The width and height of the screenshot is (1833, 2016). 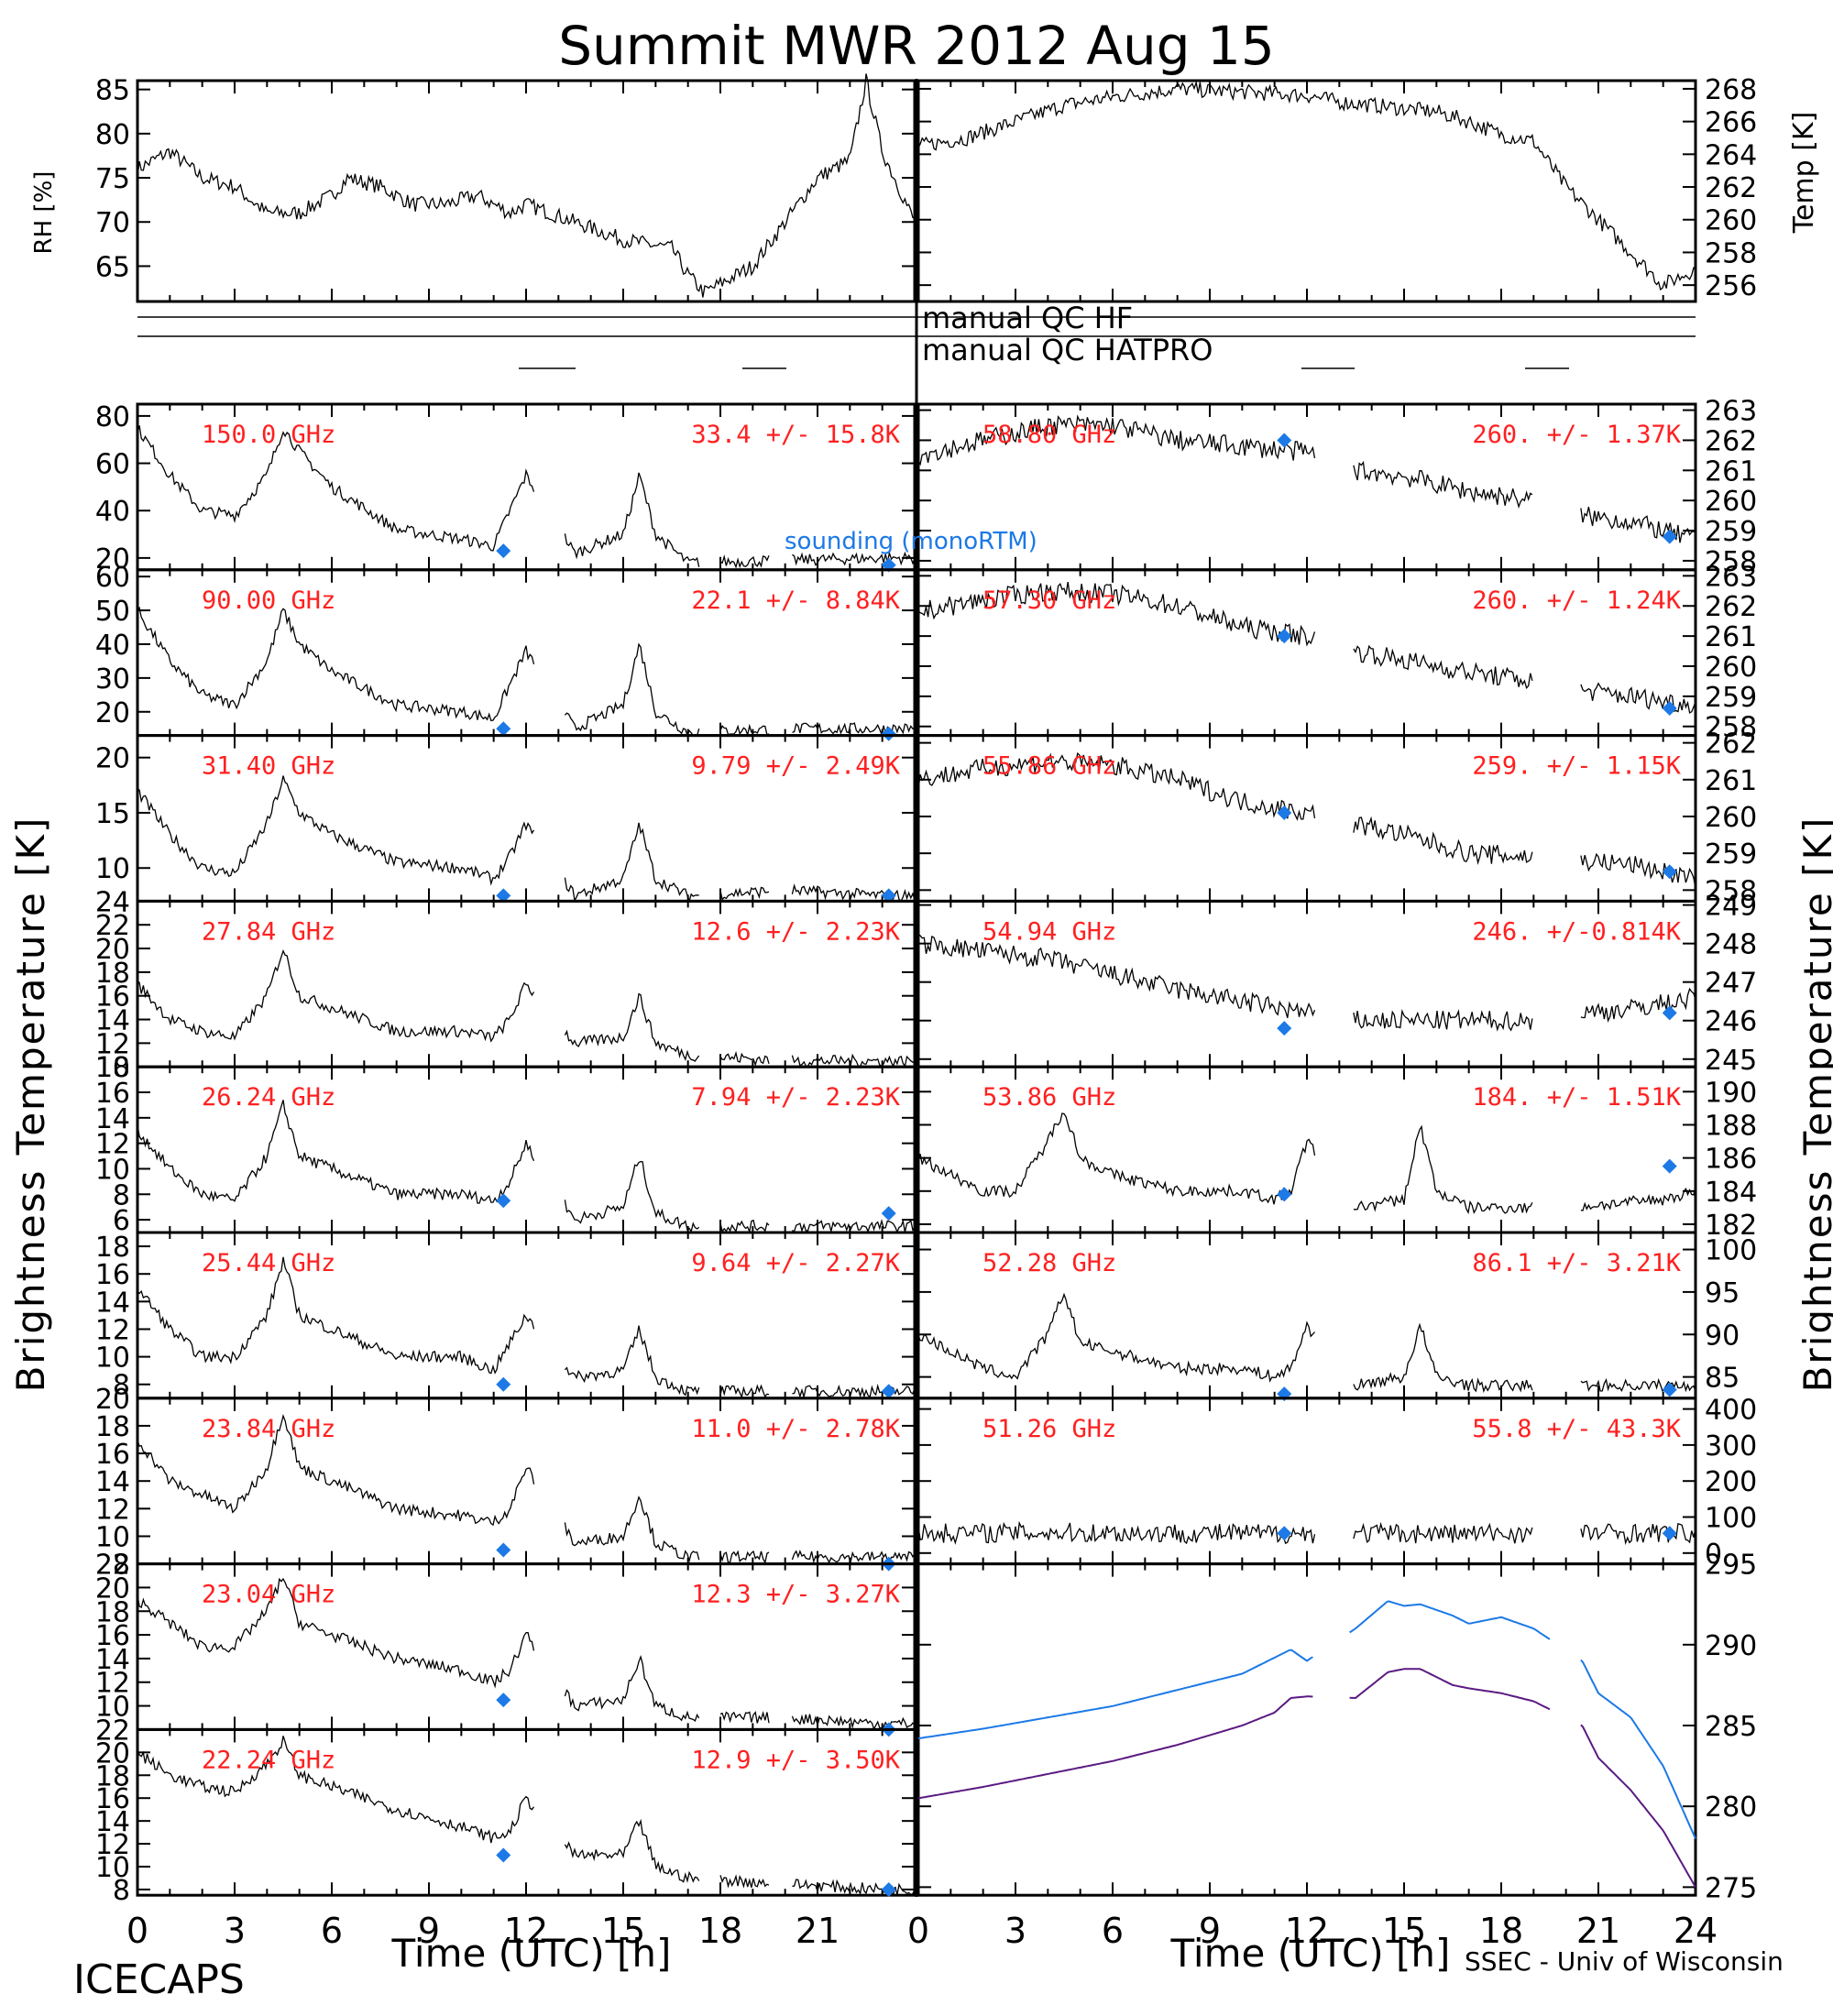 I want to click on y-tick-label: 295, so click(x=1731, y=1566).